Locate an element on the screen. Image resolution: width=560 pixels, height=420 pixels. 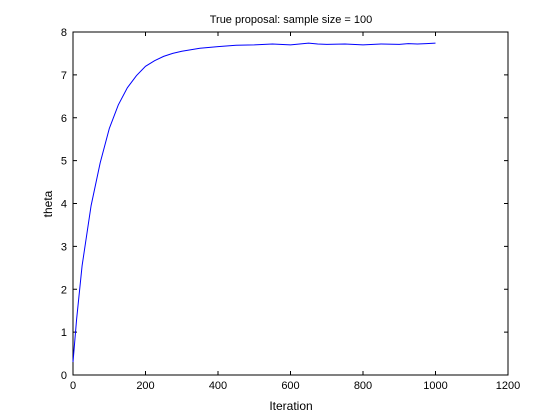
x-tick-label: 0 is located at coordinates (73, 386).